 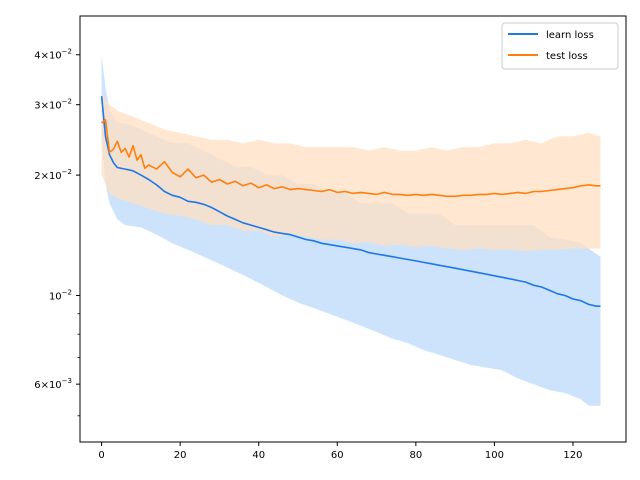 I want to click on legend: learn loss test loss, so click(x=560, y=46).